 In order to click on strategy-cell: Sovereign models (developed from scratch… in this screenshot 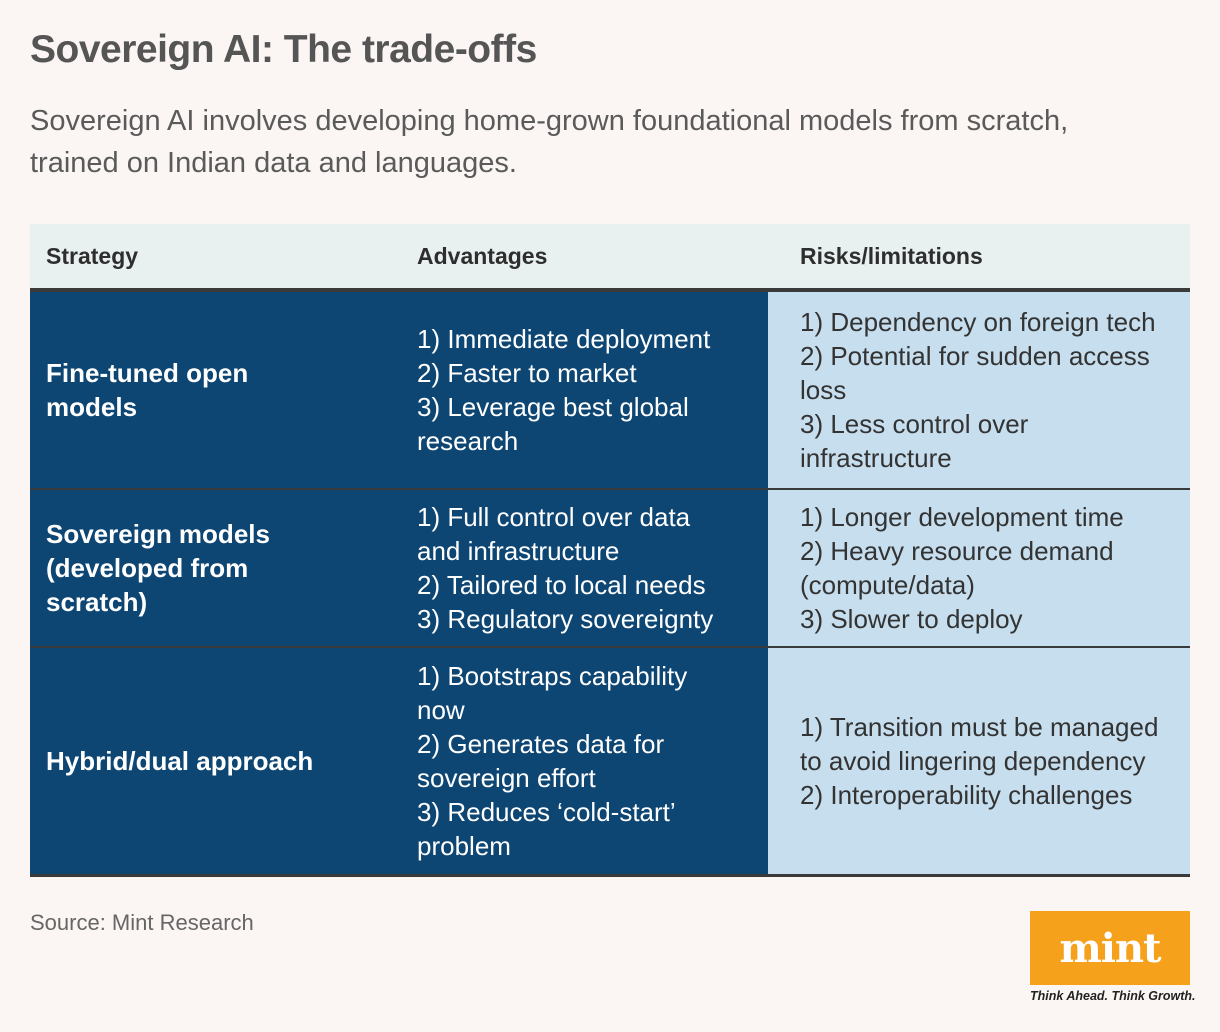, I will do `click(223, 568)`.